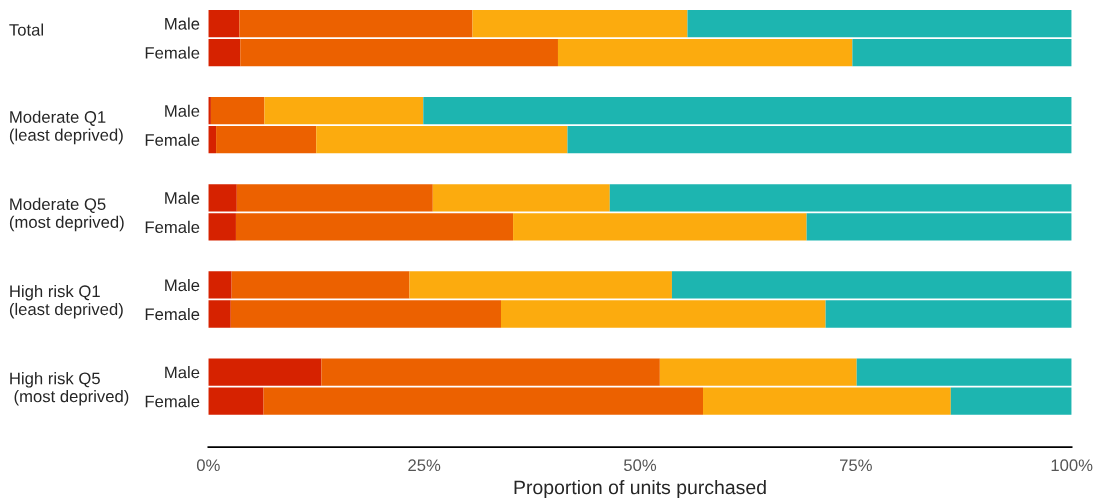 This screenshot has height=504, width=1114. What do you see at coordinates (424, 465) in the screenshot?
I see `x-tick-label: 25%` at bounding box center [424, 465].